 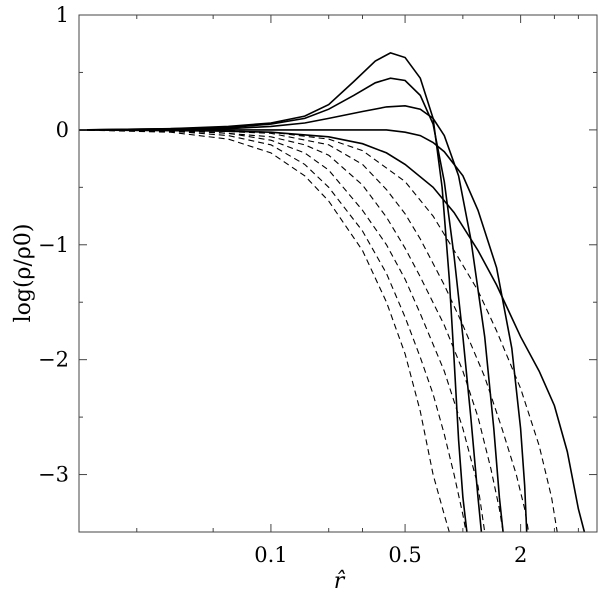 I want to click on y-tick-label: 1, so click(x=62, y=15).